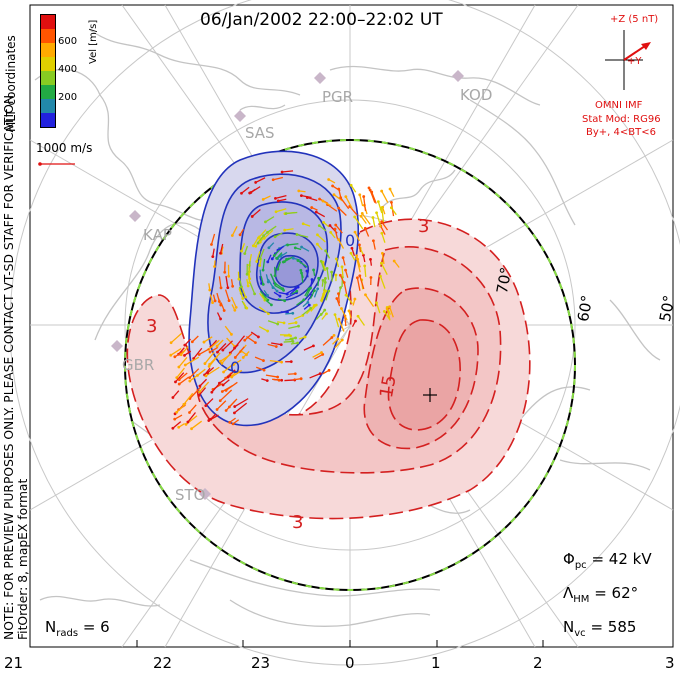 The image size is (680, 674). Describe the element at coordinates (637, 51) in the screenshot. I see `imf-vector` at that location.